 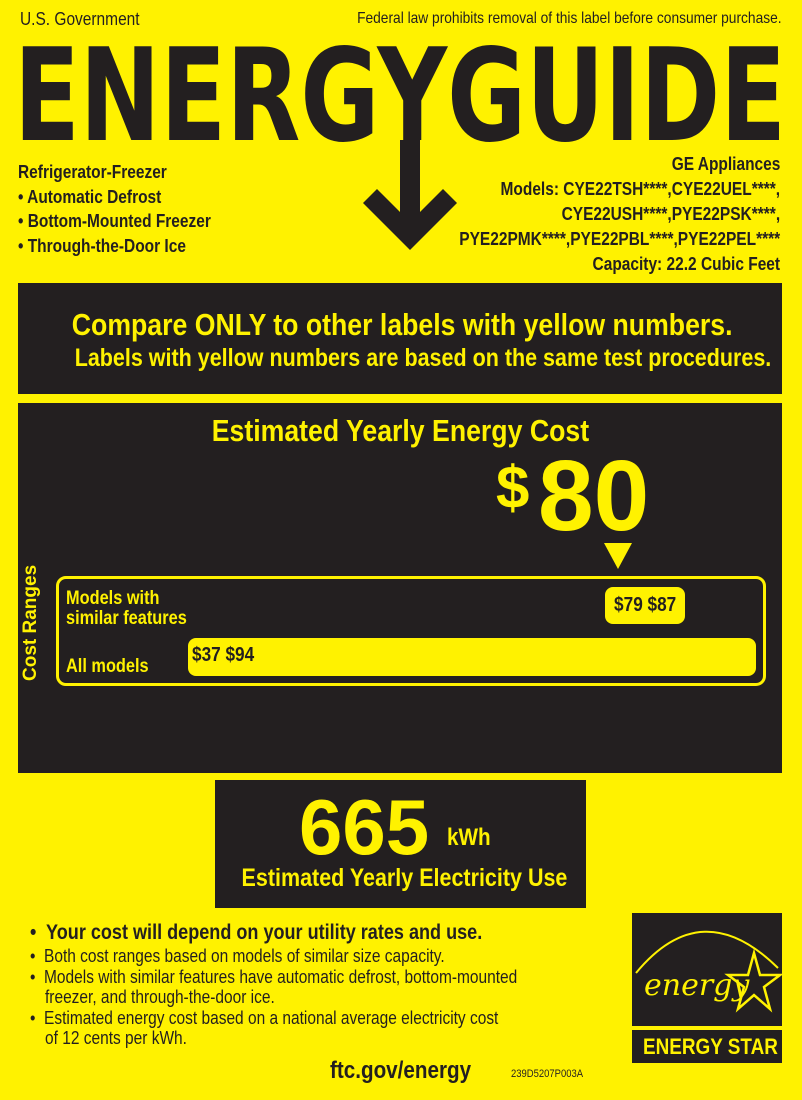 What do you see at coordinates (364, 827) in the screenshot?
I see `electricity-value: 665` at bounding box center [364, 827].